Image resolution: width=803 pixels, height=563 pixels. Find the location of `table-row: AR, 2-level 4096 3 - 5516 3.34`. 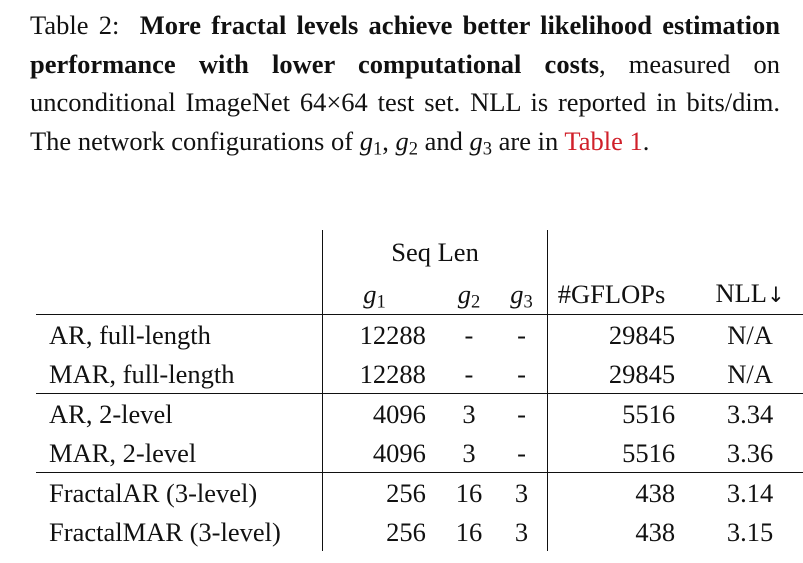

table-row: AR, 2-level 4096 3 - 5516 3.34 is located at coordinates (419, 413).